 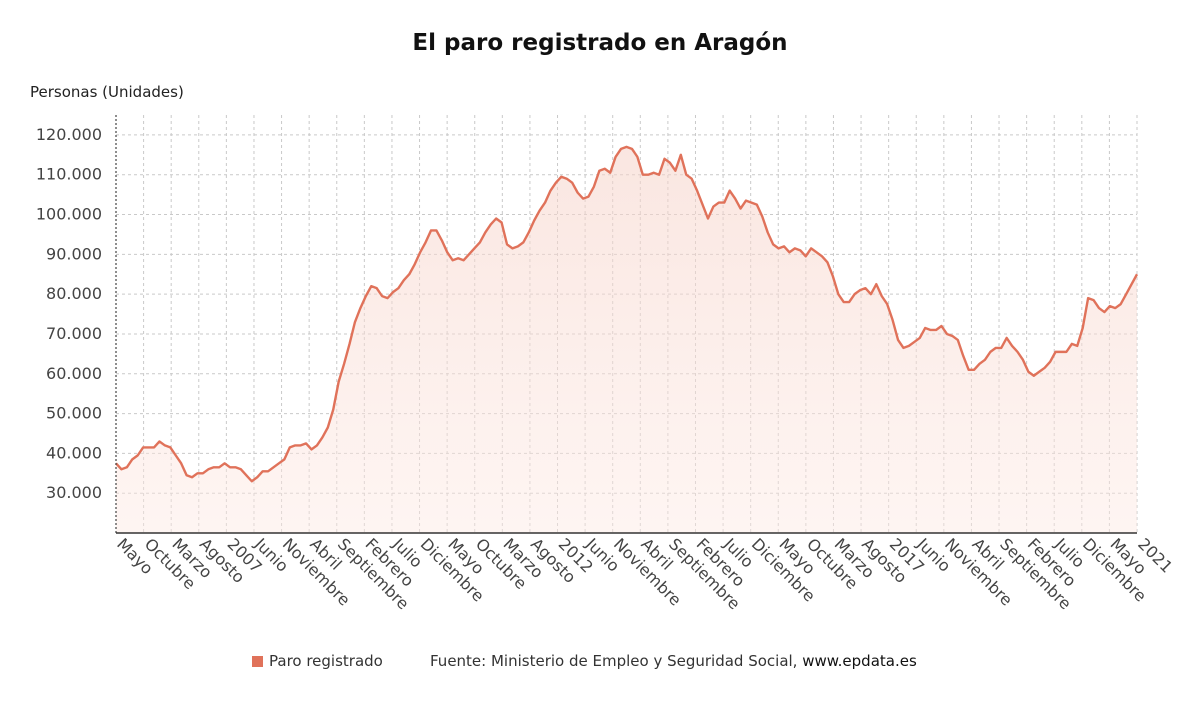 What do you see at coordinates (859, 661) in the screenshot?
I see `source-site: www.epdata.es` at bounding box center [859, 661].